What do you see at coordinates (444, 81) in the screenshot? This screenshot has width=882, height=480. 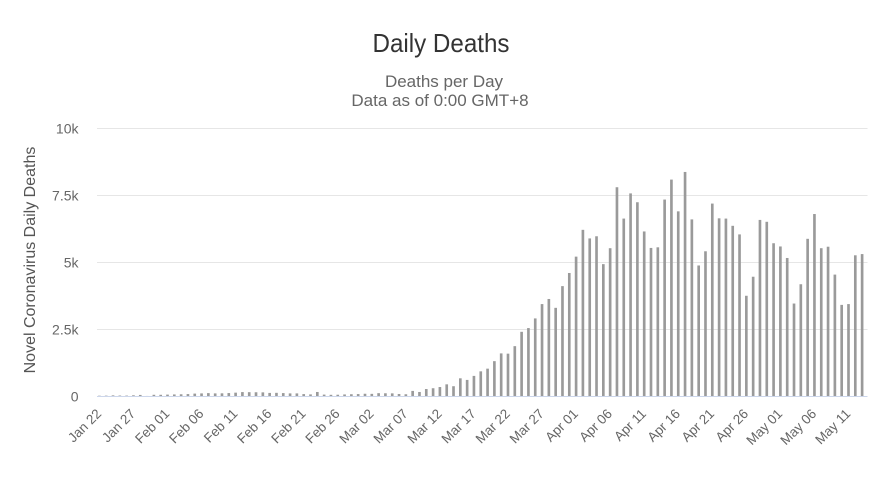 I see `svg-text: Deaths per Day` at bounding box center [444, 81].